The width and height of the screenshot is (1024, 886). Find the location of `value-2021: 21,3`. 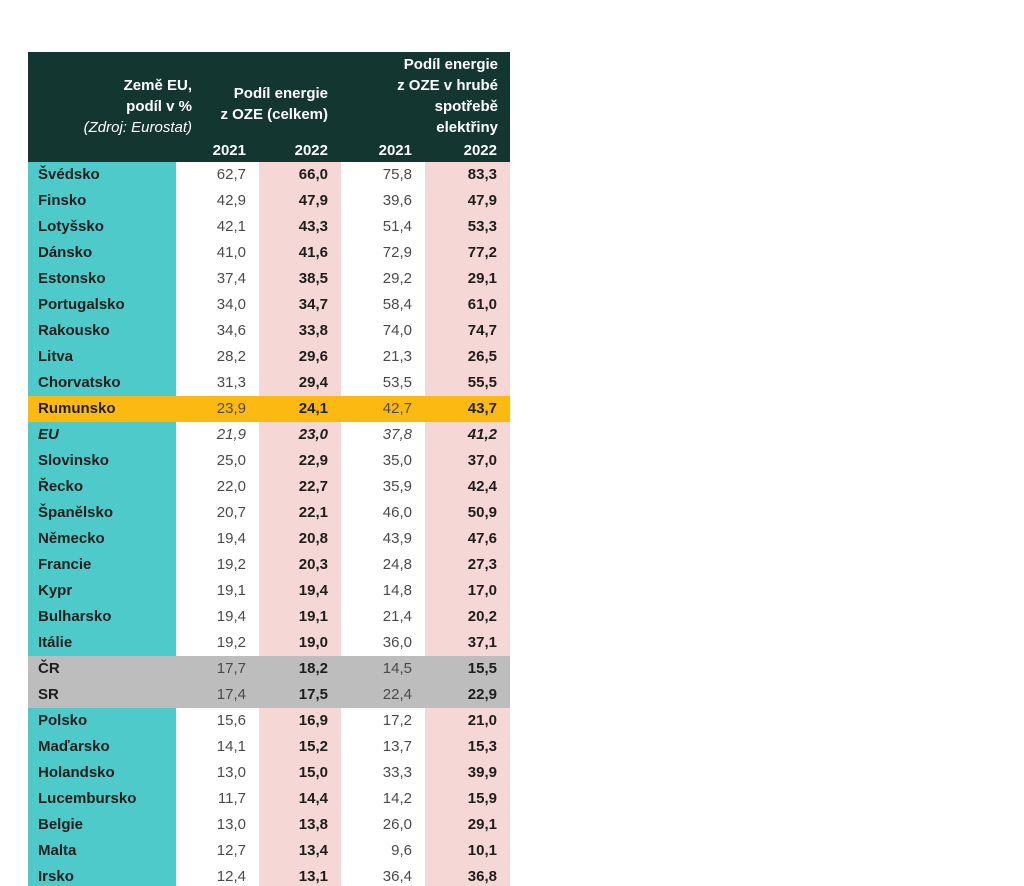

value-2021: 21,3 is located at coordinates (383, 357).